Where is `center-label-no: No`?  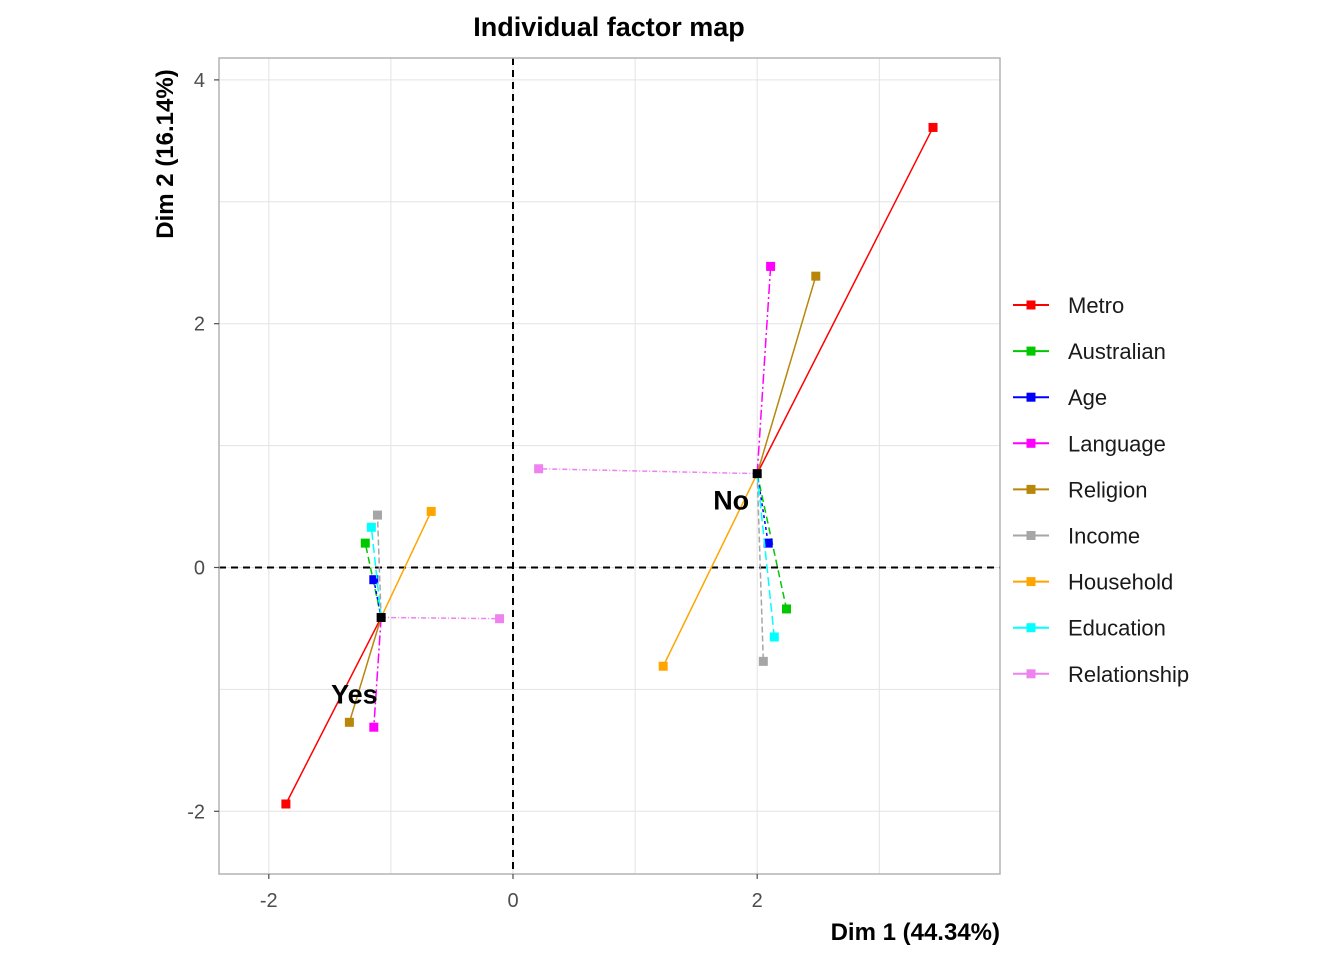
center-label-no: No is located at coordinates (731, 501).